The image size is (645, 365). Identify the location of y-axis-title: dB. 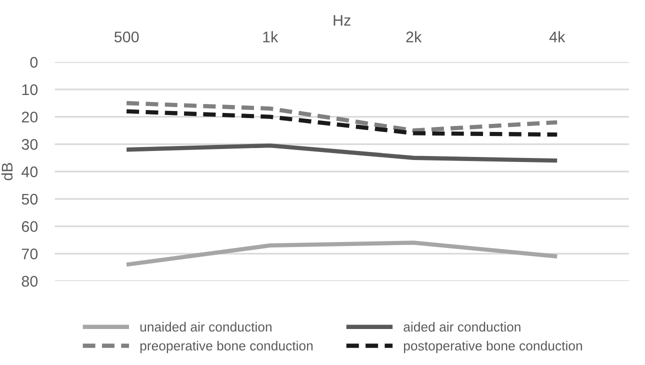
(7, 171).